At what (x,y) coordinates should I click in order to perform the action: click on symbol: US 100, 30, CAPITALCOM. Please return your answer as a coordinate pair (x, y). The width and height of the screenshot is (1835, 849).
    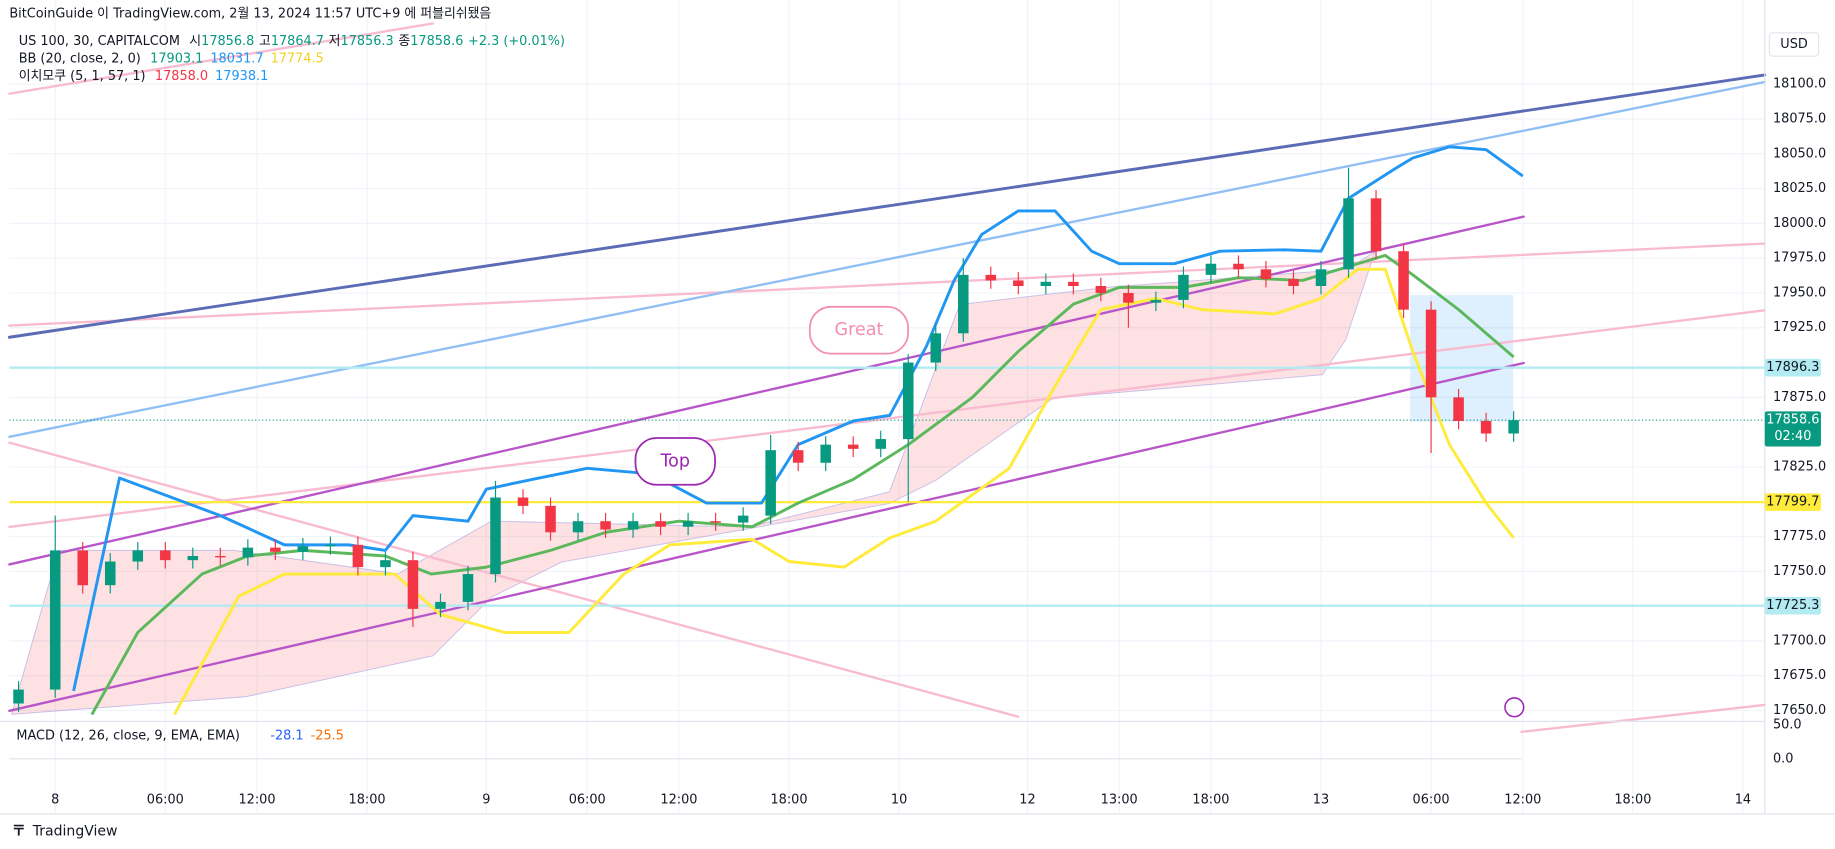
    Looking at the image, I should click on (99, 40).